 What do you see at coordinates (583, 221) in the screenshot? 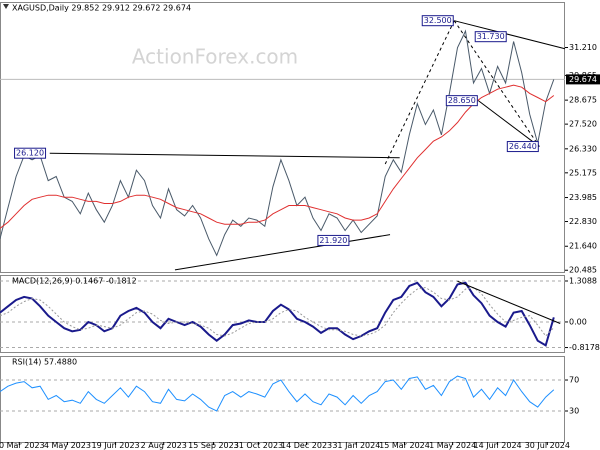
I see `y-tick-label: 22.830` at bounding box center [583, 221].